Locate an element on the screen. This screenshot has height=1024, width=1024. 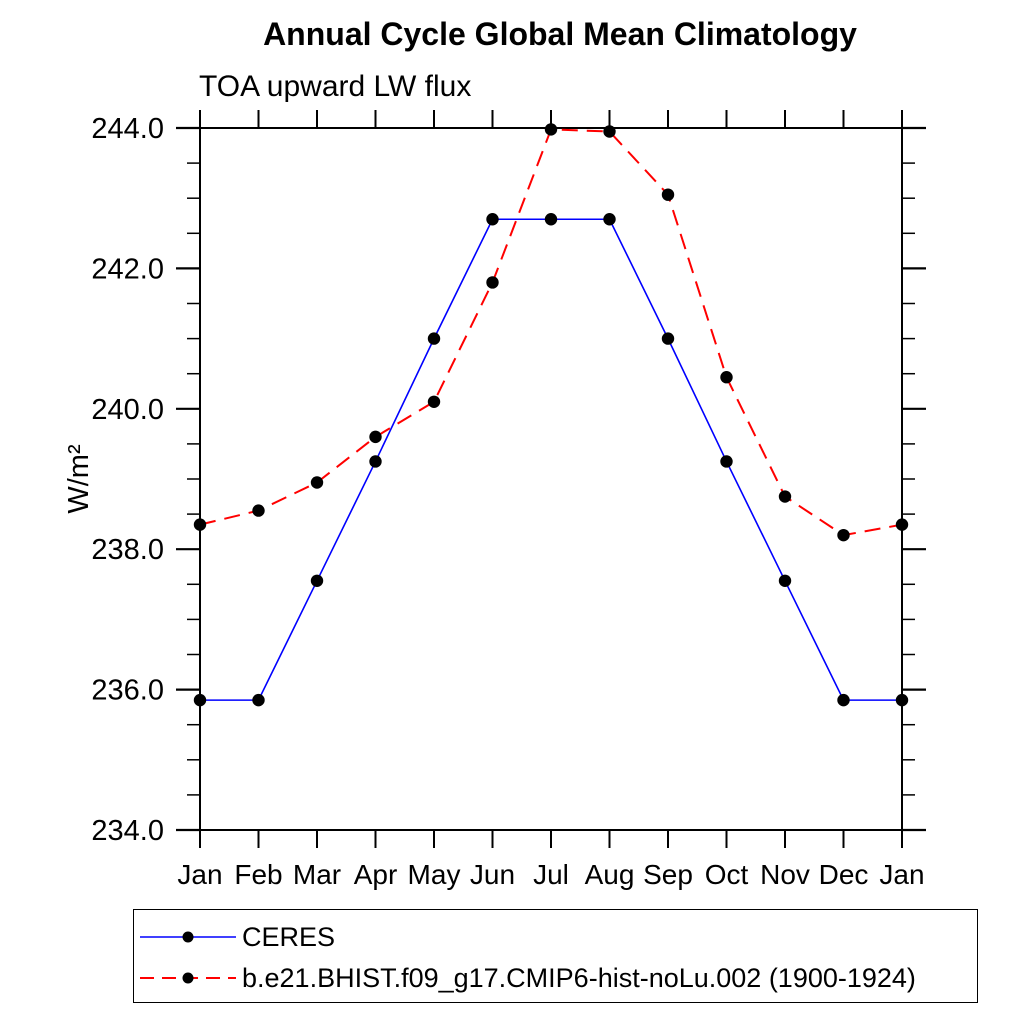
y-tick-label: 238.0 is located at coordinates (127, 550).